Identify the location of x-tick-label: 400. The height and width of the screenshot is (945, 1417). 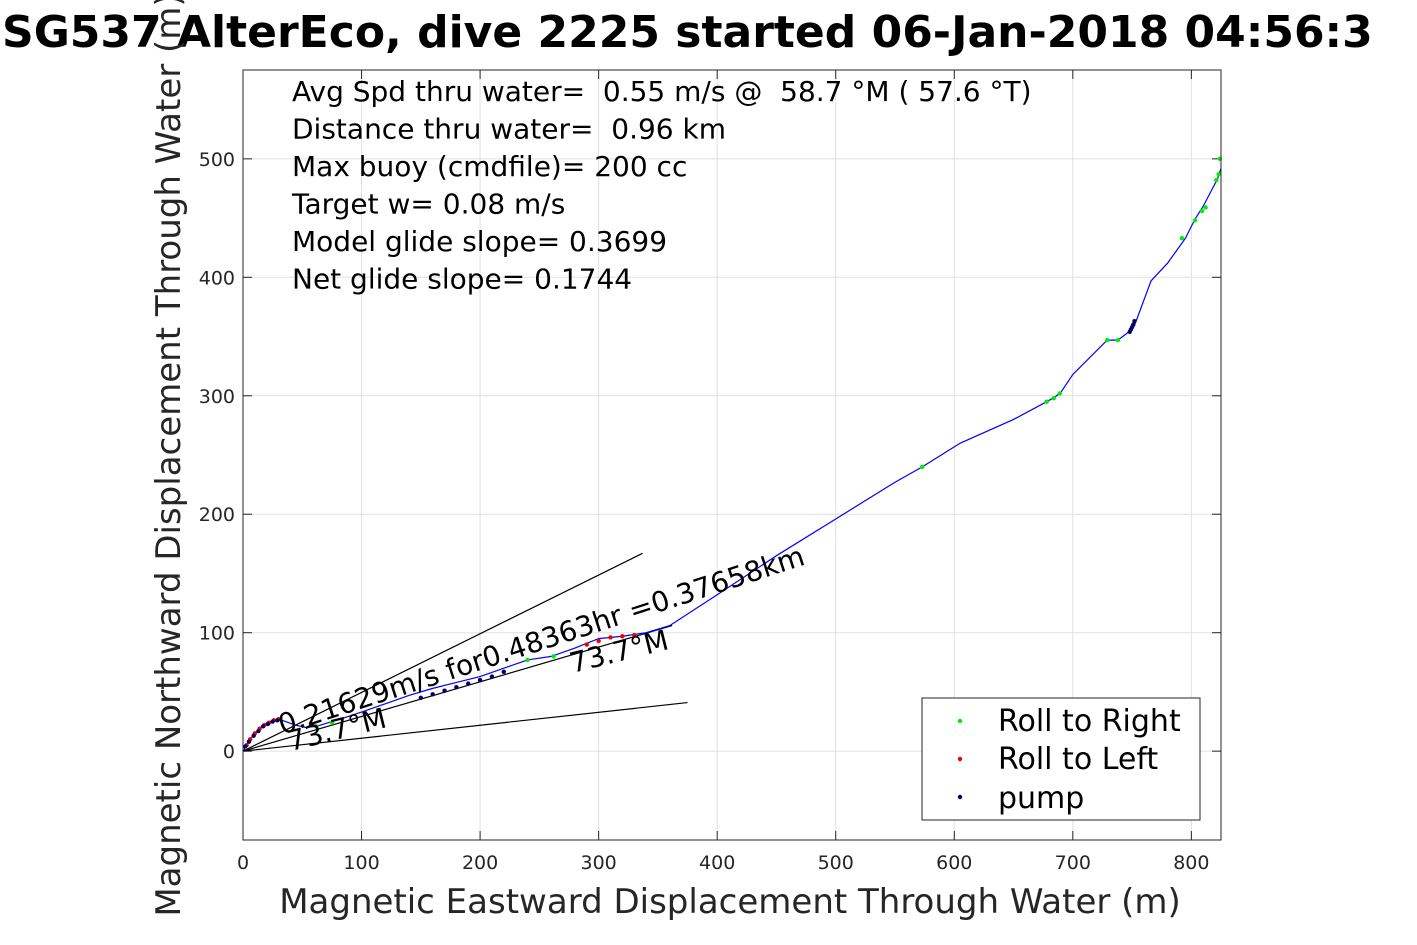
(717, 863).